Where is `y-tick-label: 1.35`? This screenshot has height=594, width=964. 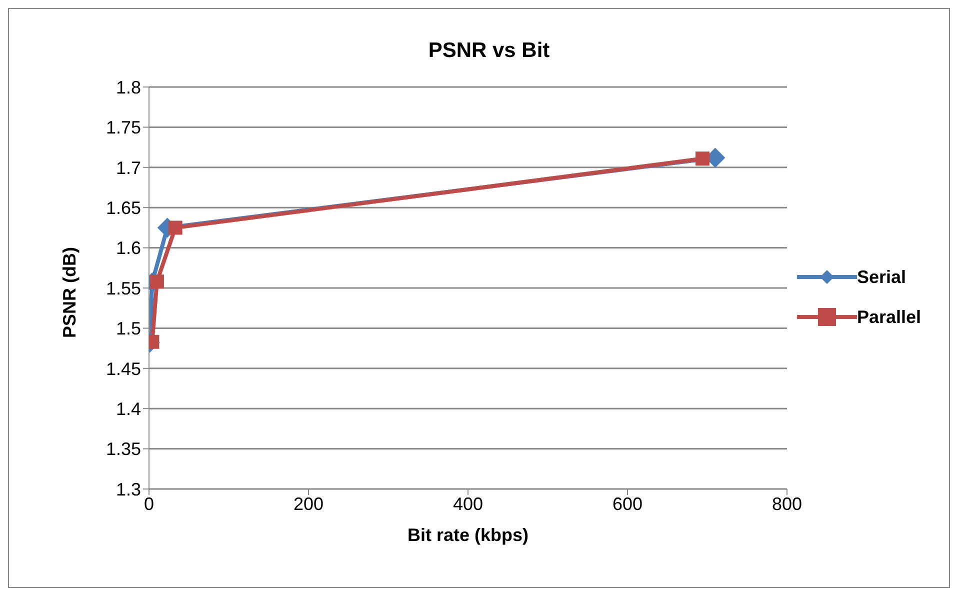
y-tick-label: 1.35 is located at coordinates (123, 449).